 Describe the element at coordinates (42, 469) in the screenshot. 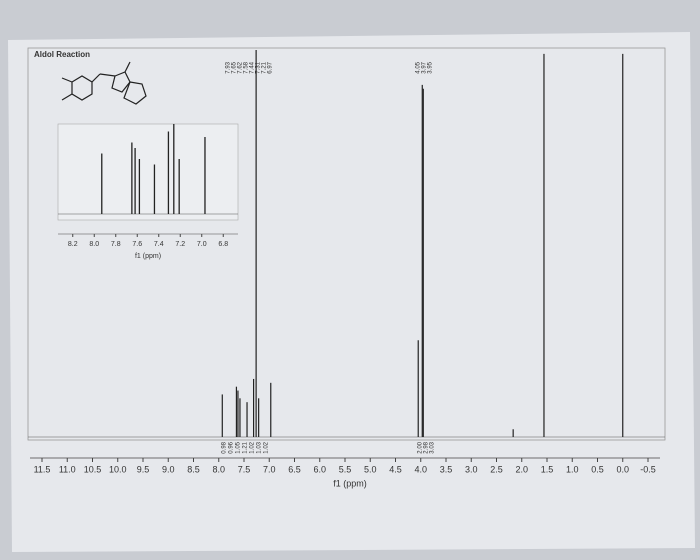

I see `x-tick-label: 11.5` at that location.